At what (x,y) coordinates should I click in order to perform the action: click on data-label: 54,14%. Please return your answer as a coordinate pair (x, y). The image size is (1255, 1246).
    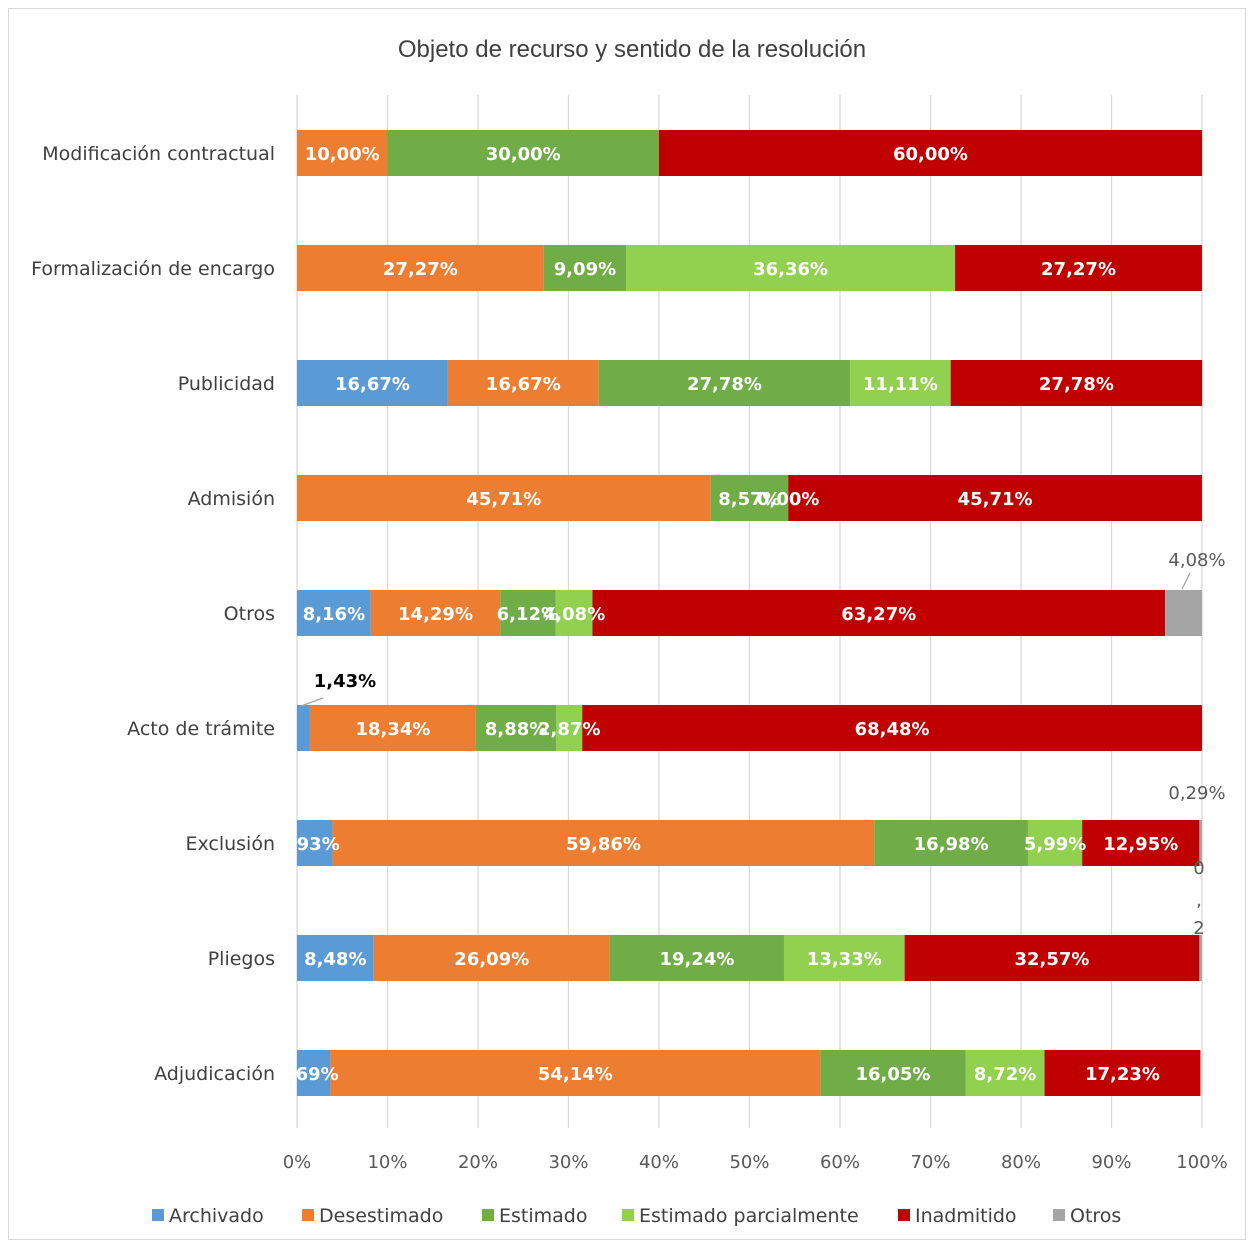
    Looking at the image, I should click on (575, 1074).